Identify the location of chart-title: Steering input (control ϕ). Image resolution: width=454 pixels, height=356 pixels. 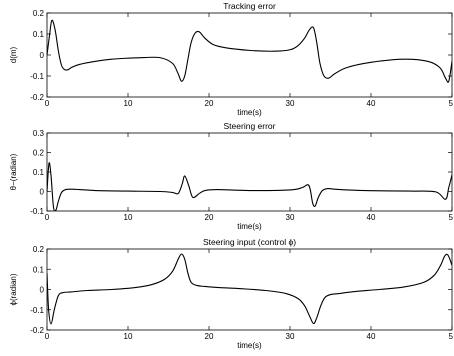
(249, 242).